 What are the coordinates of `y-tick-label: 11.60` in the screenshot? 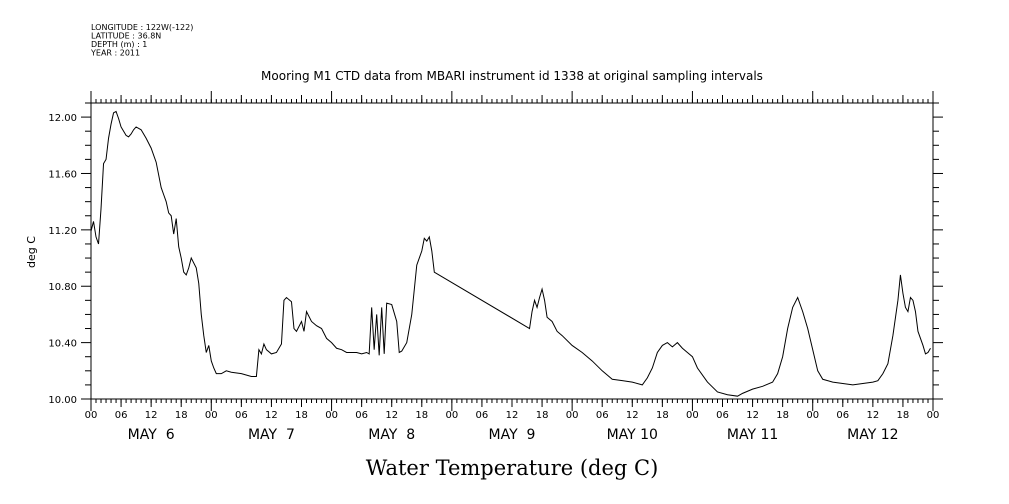 It's located at (62, 174).